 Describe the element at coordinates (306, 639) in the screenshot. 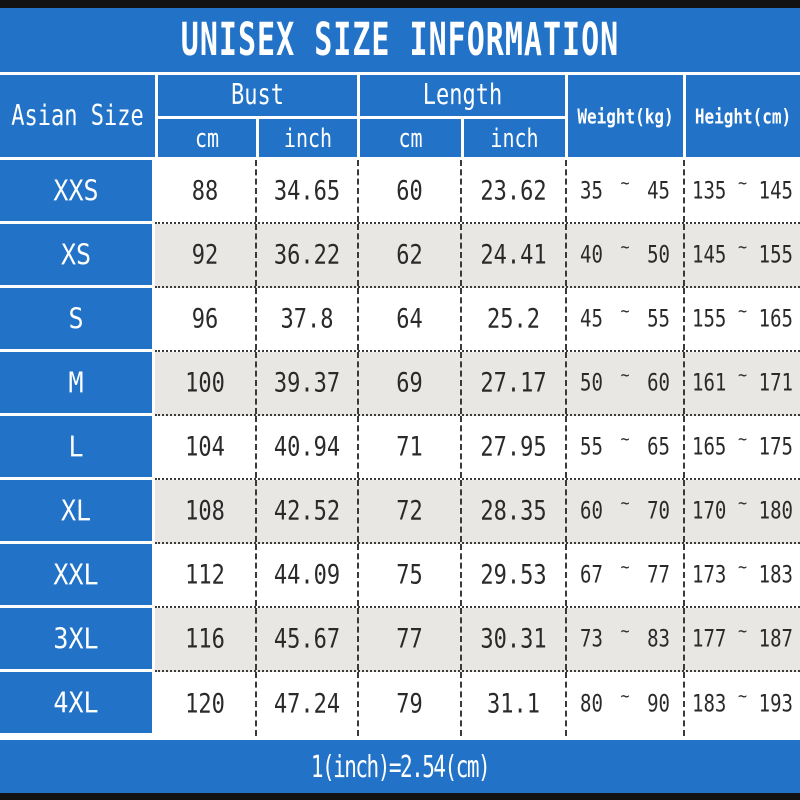

I see `bust-inch-cell: 45.67` at that location.